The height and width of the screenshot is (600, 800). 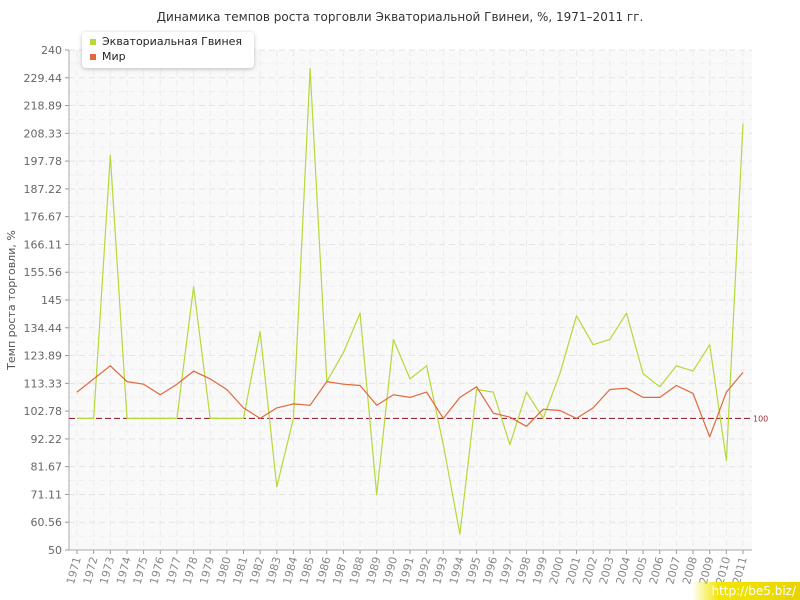 I want to click on y-tick-label: 155.56, so click(x=43, y=272).